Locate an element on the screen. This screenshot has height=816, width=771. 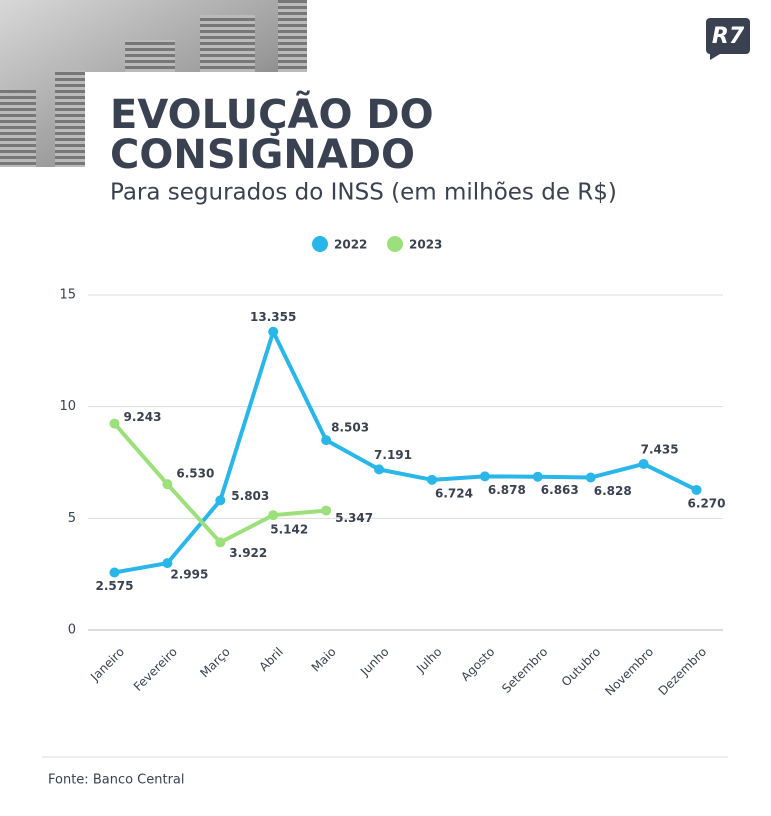
data-label: 6.878 is located at coordinates (507, 490).